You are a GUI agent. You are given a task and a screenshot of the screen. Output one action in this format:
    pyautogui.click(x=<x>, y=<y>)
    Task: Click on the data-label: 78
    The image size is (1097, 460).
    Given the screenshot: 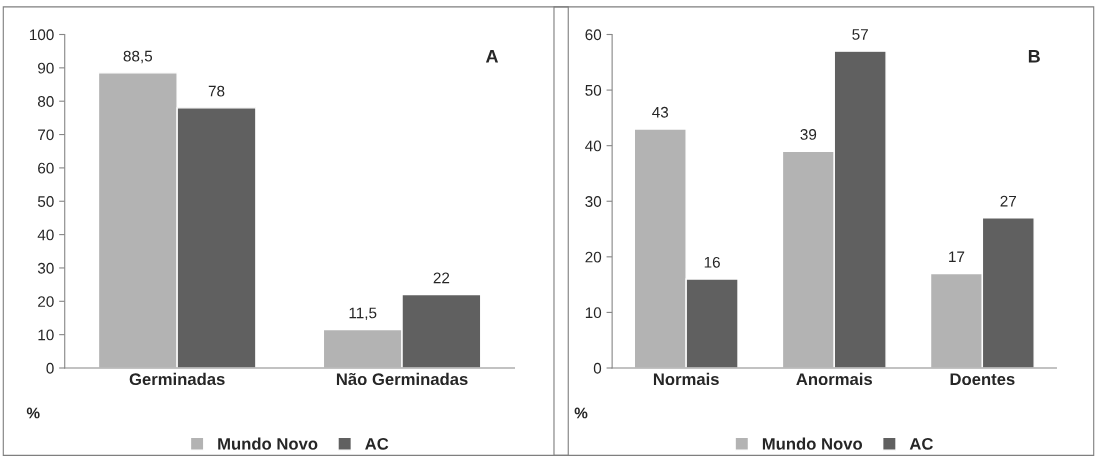 What is the action you would take?
    pyautogui.click(x=216, y=91)
    